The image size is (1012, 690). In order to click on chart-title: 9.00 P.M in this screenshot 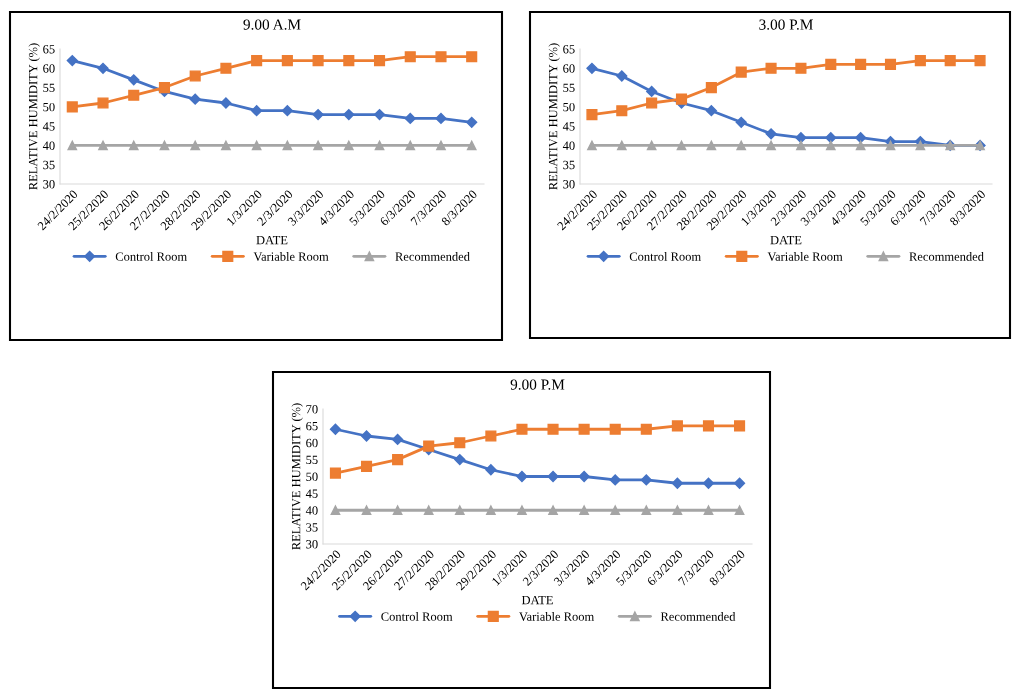, I will do `click(537, 384)`.